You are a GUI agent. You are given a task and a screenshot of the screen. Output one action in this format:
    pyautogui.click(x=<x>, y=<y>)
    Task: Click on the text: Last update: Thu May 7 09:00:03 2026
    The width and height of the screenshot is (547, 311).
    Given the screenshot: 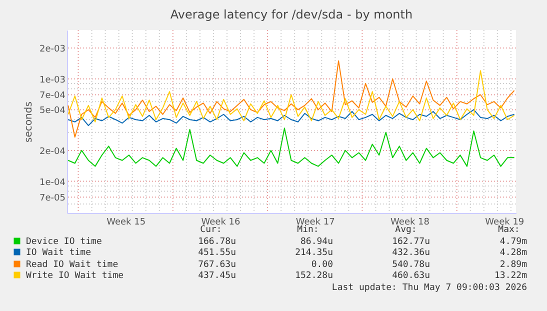 What is the action you would take?
    pyautogui.click(x=429, y=288)
    